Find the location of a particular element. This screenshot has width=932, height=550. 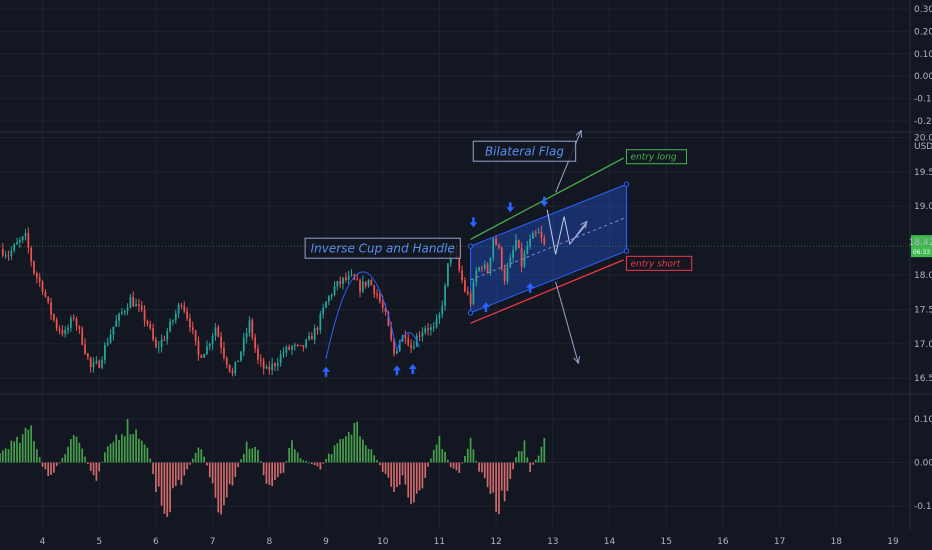

x-tick-label: 18 is located at coordinates (837, 542).